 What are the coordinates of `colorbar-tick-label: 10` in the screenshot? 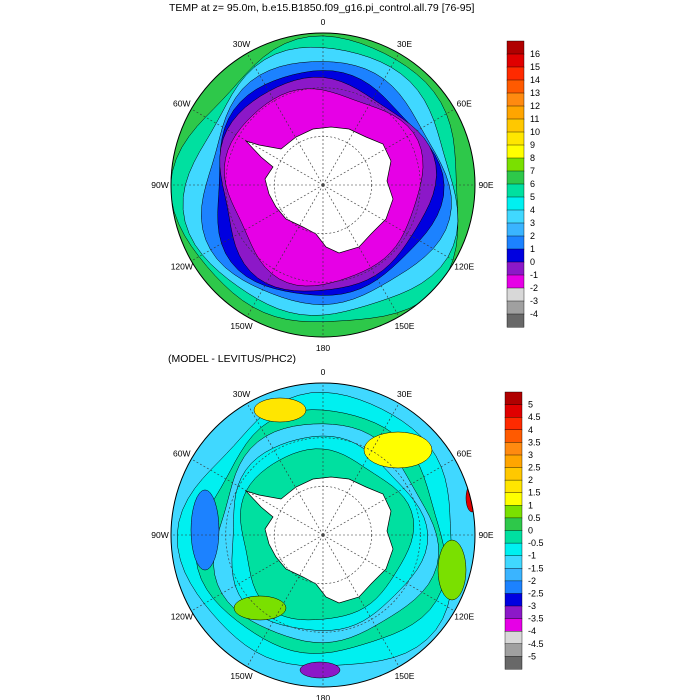 It's located at (535, 132).